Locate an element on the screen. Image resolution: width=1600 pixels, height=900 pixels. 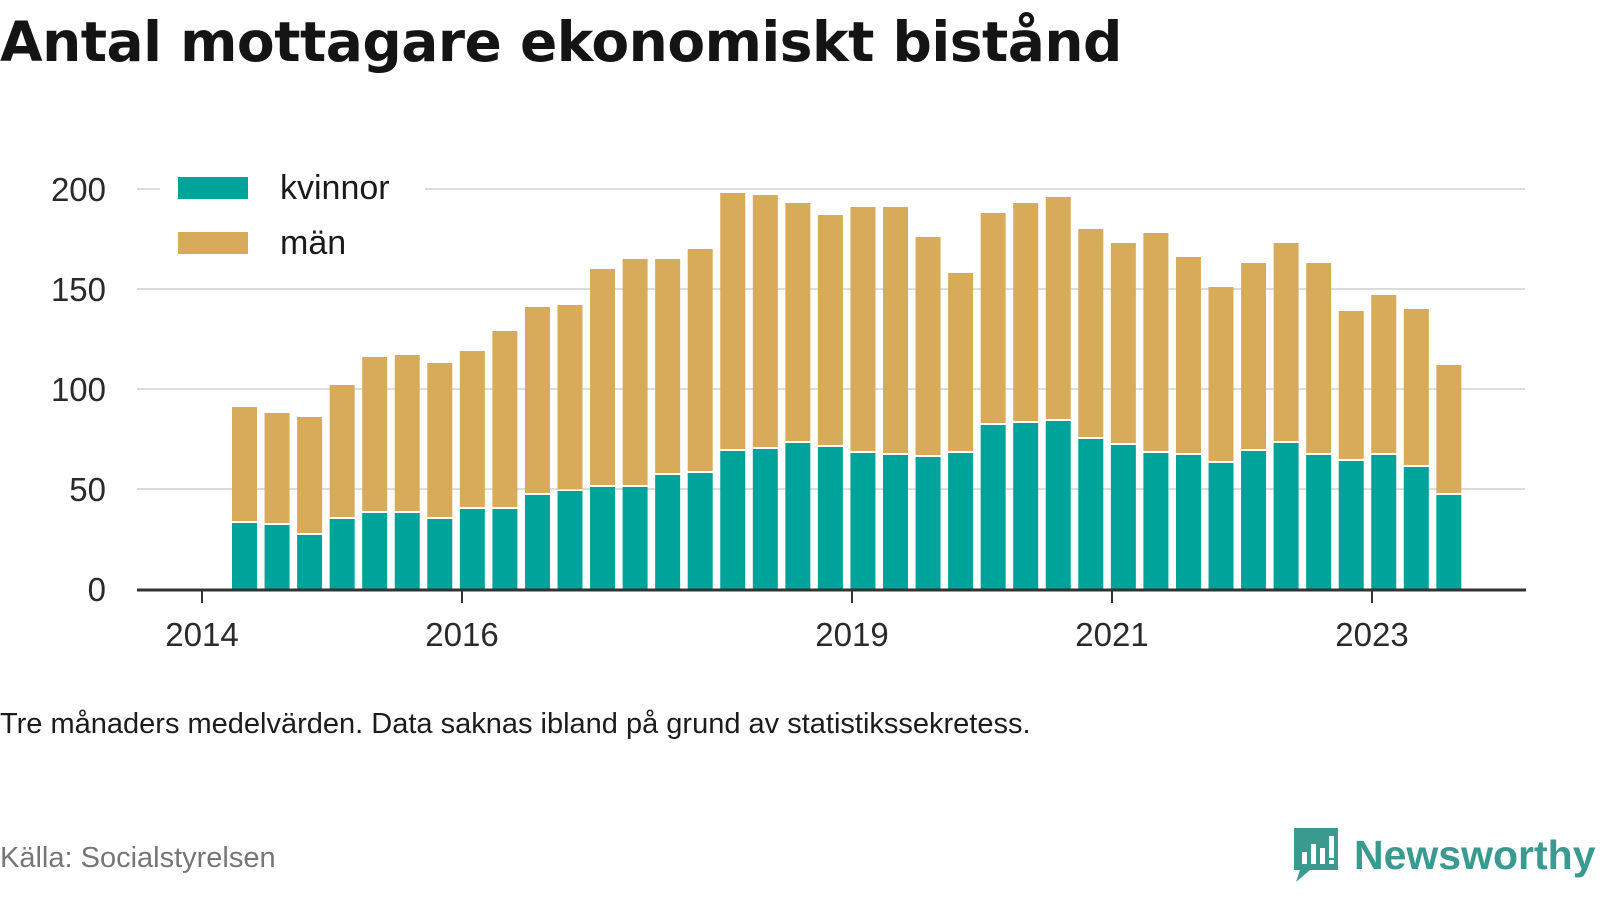
y-tick-label-100: 100 is located at coordinates (78, 389).